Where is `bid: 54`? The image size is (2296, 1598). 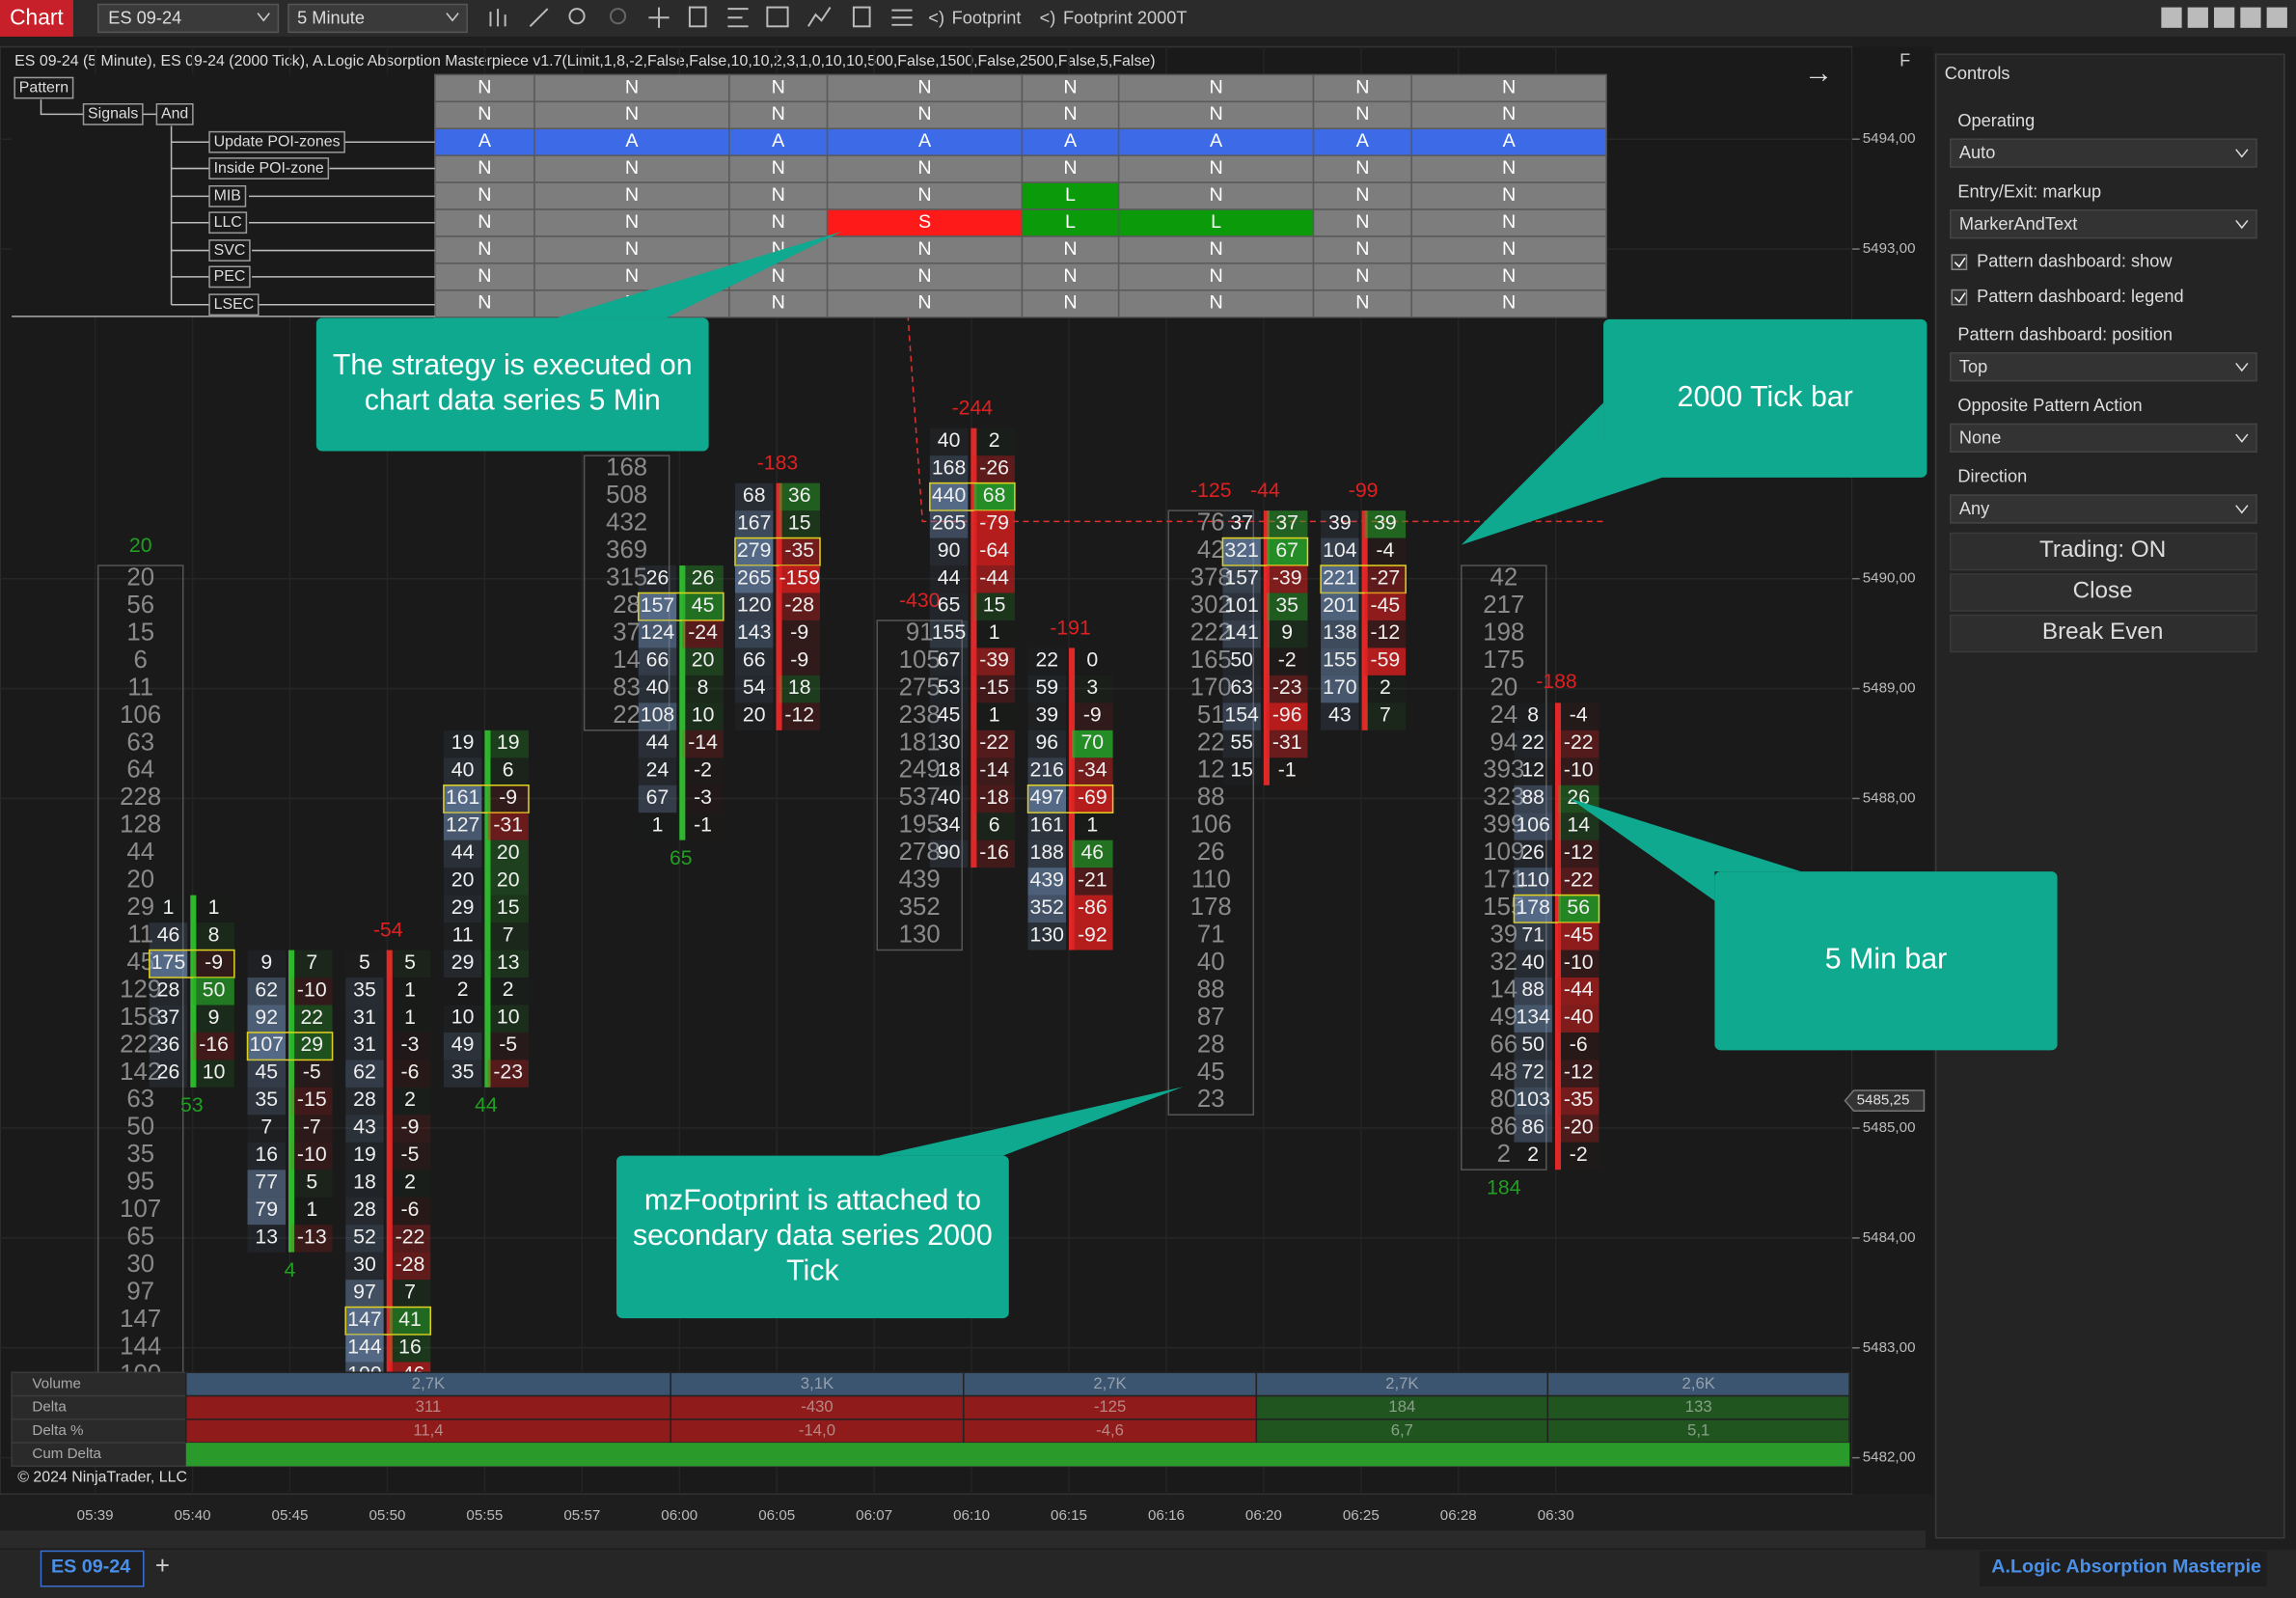 bid: 54 is located at coordinates (754, 687).